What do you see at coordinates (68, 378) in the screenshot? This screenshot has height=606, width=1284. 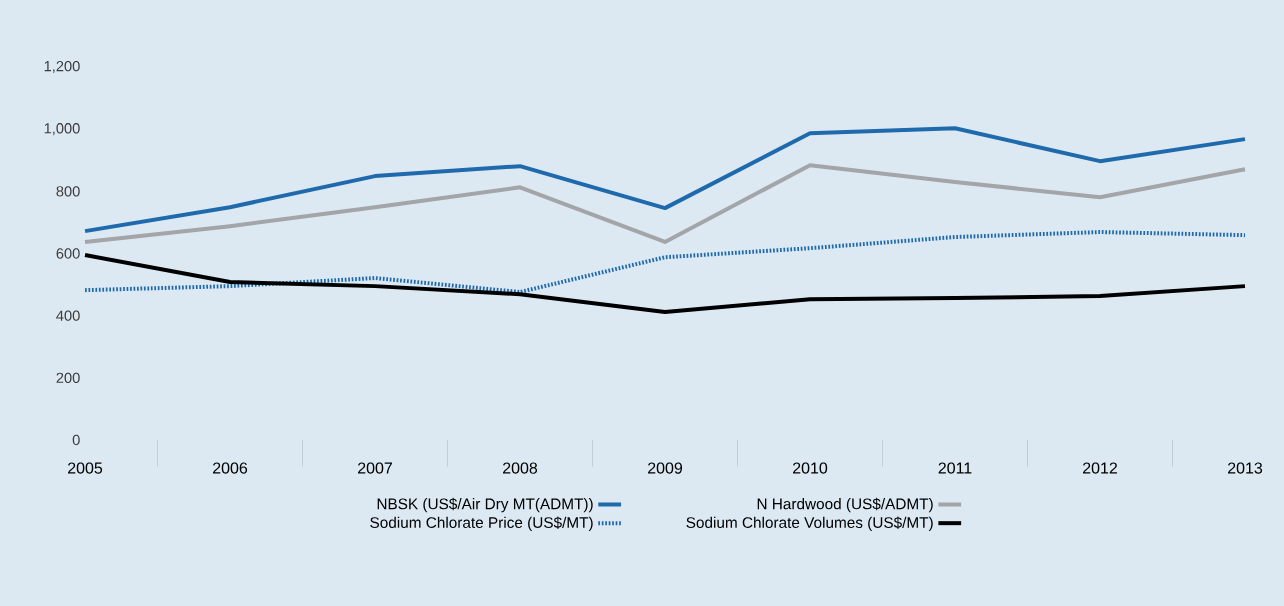 I see `y-tick-label: 200` at bounding box center [68, 378].